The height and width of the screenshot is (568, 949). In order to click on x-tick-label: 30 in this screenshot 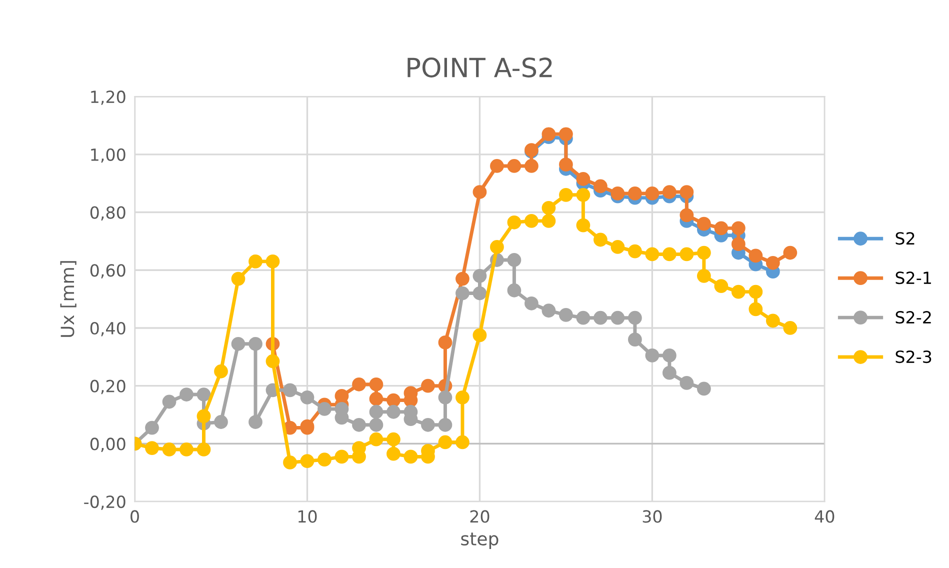, I will do `click(652, 516)`.